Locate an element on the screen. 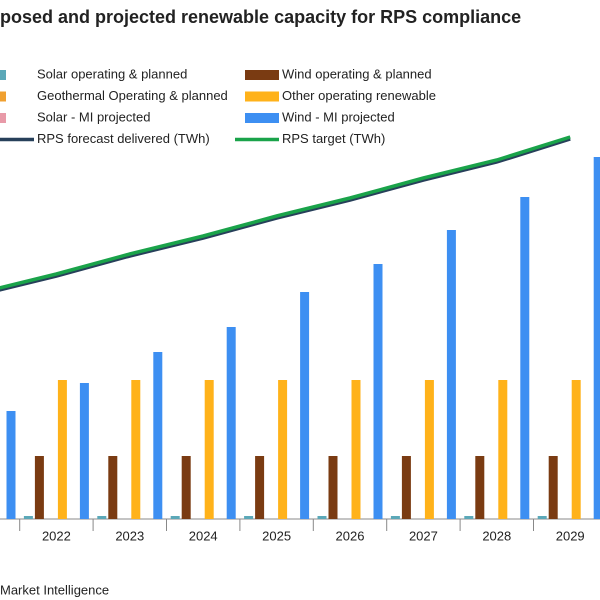  x-tick-label: 2026 is located at coordinates (350, 535).